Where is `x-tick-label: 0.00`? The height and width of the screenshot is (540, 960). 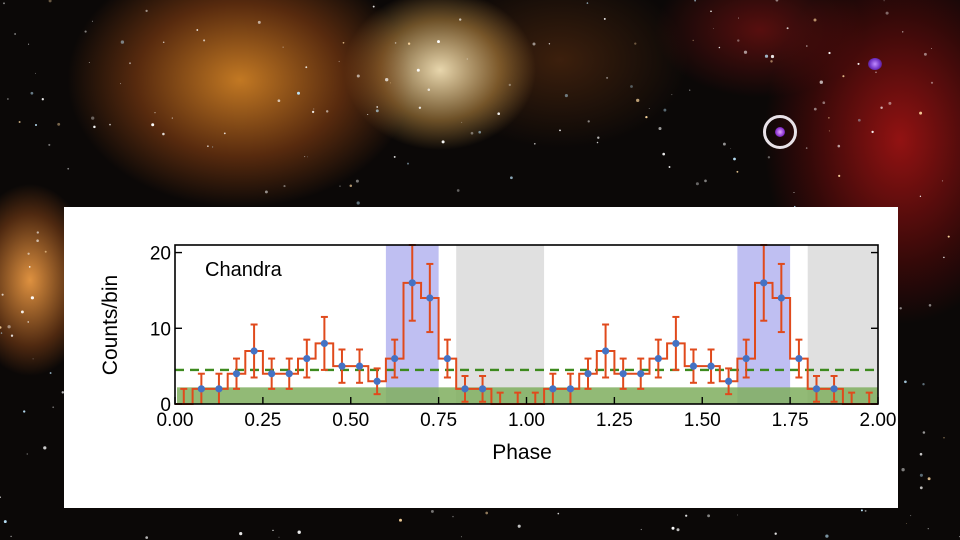
x-tick-label: 0.00 is located at coordinates (175, 420).